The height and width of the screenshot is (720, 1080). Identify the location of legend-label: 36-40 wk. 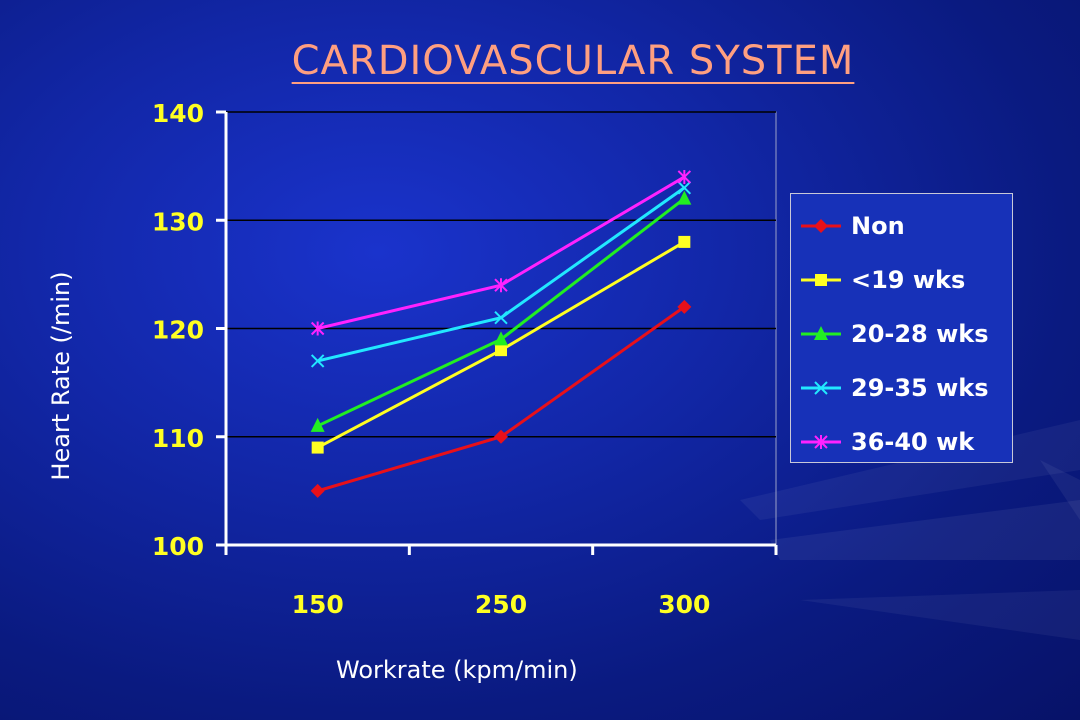
(913, 442).